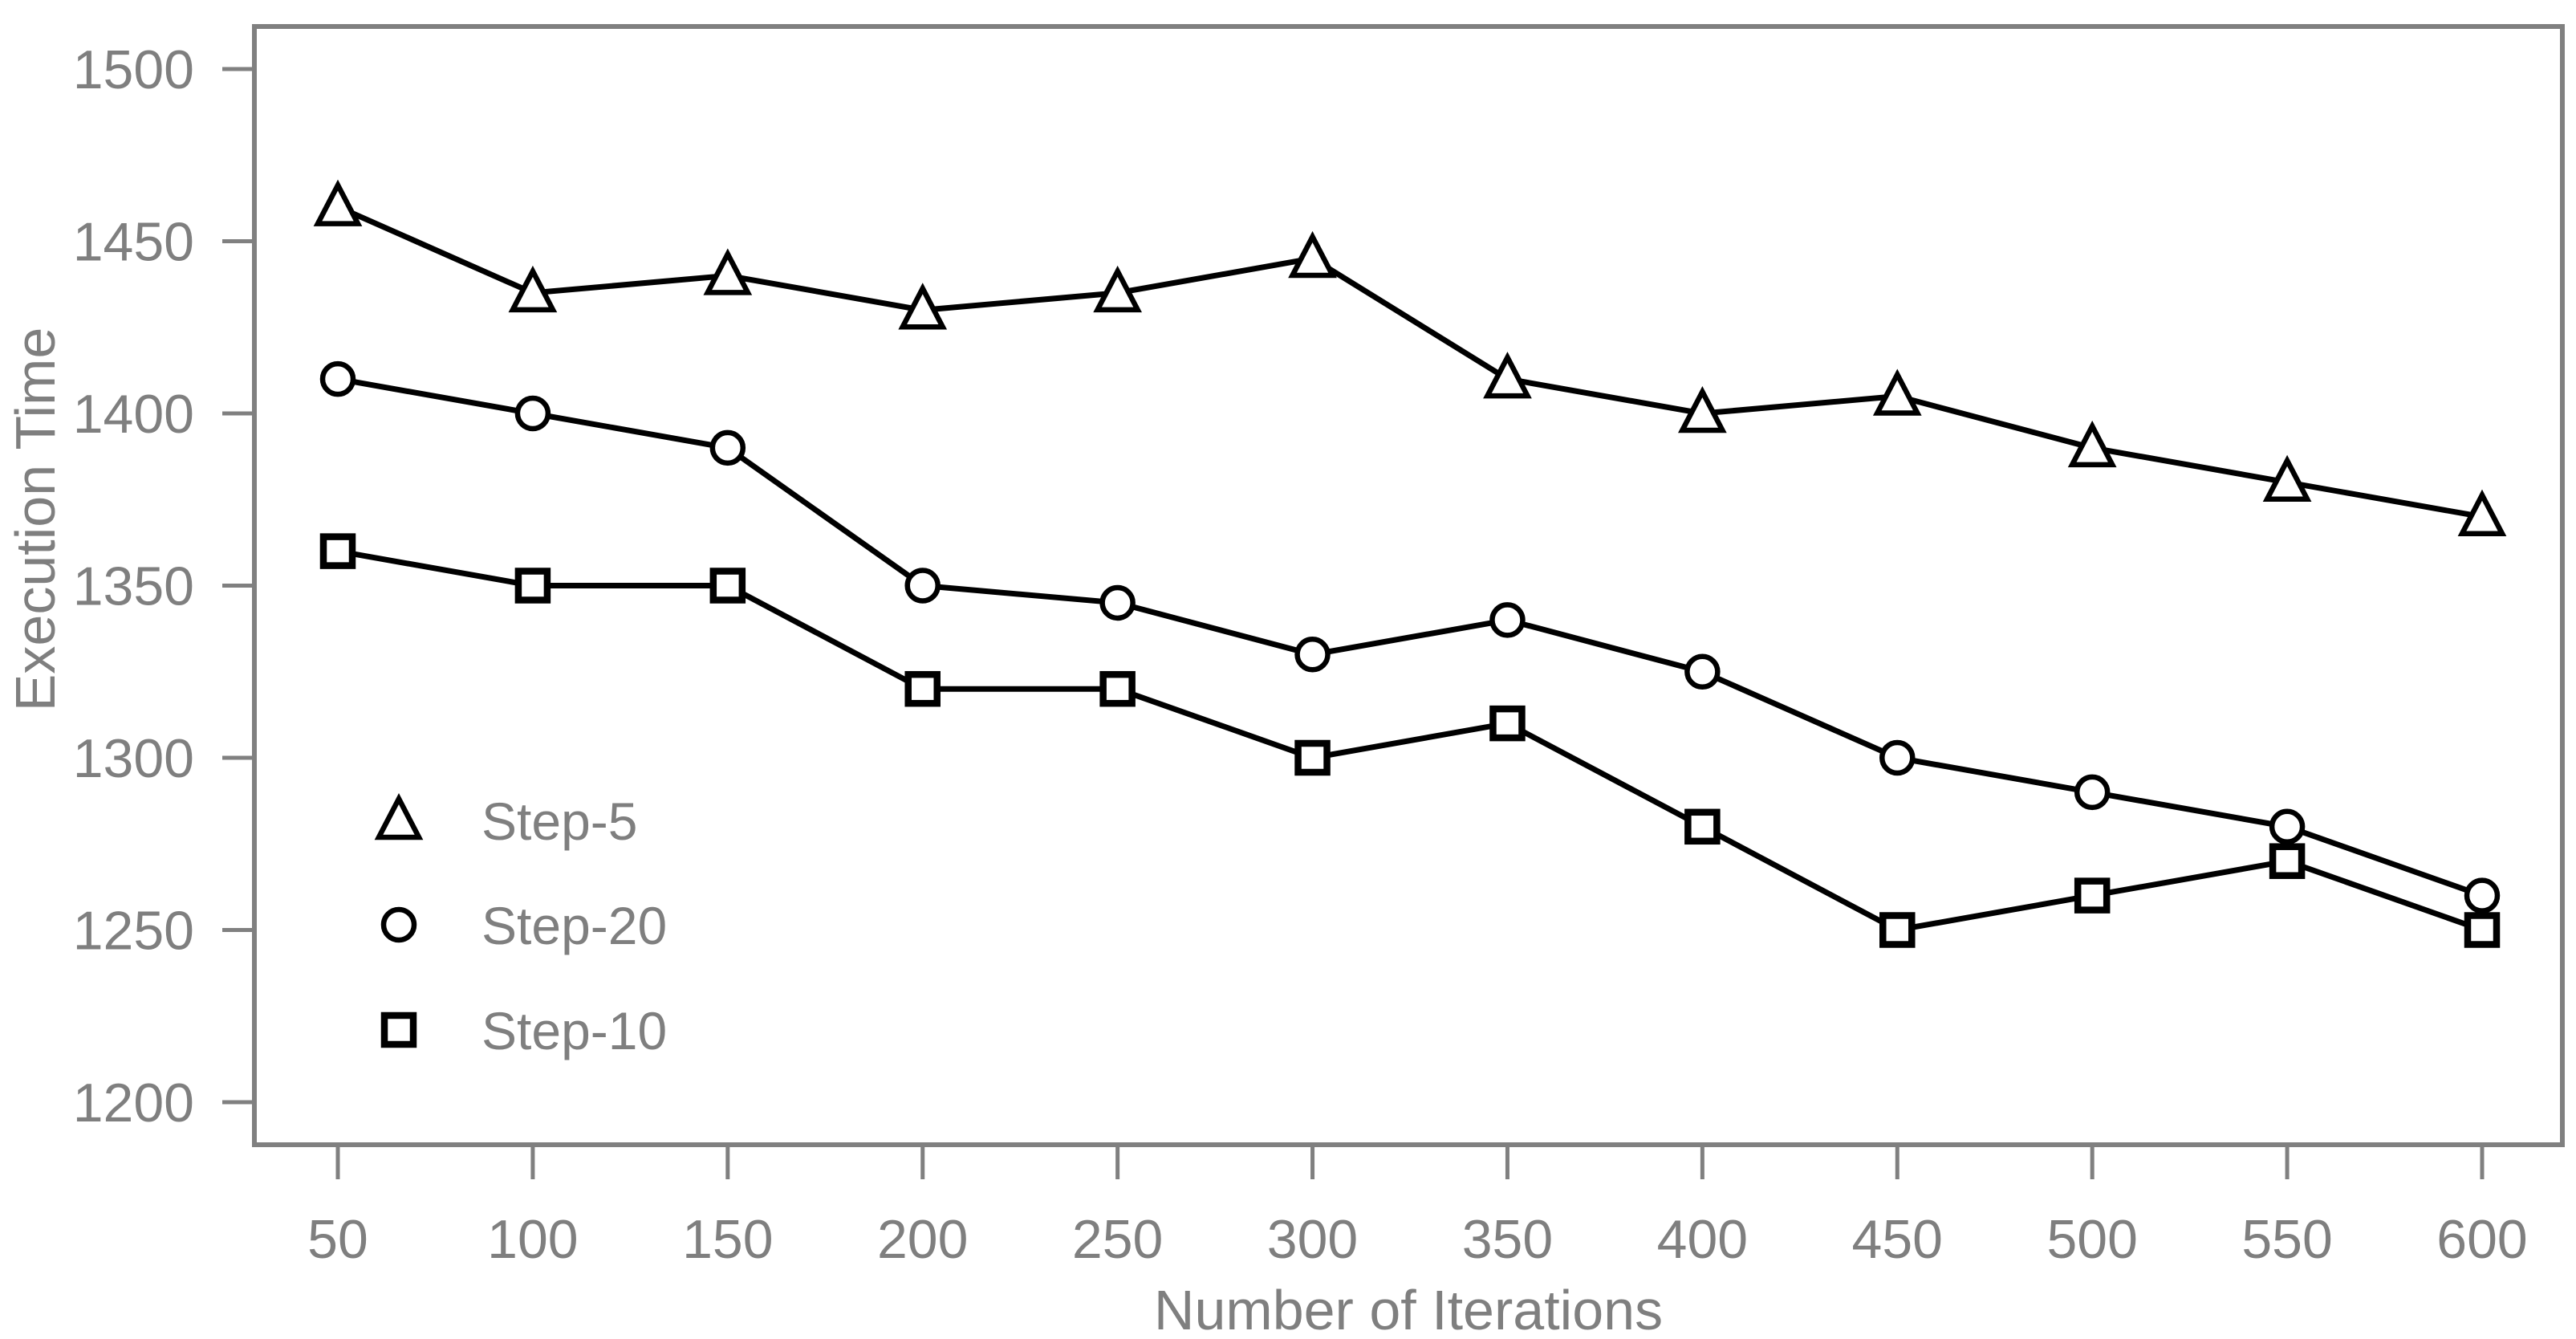 Image resolution: width=2576 pixels, height=1339 pixels. I want to click on legend-item-step-20: Step-20, so click(523, 925).